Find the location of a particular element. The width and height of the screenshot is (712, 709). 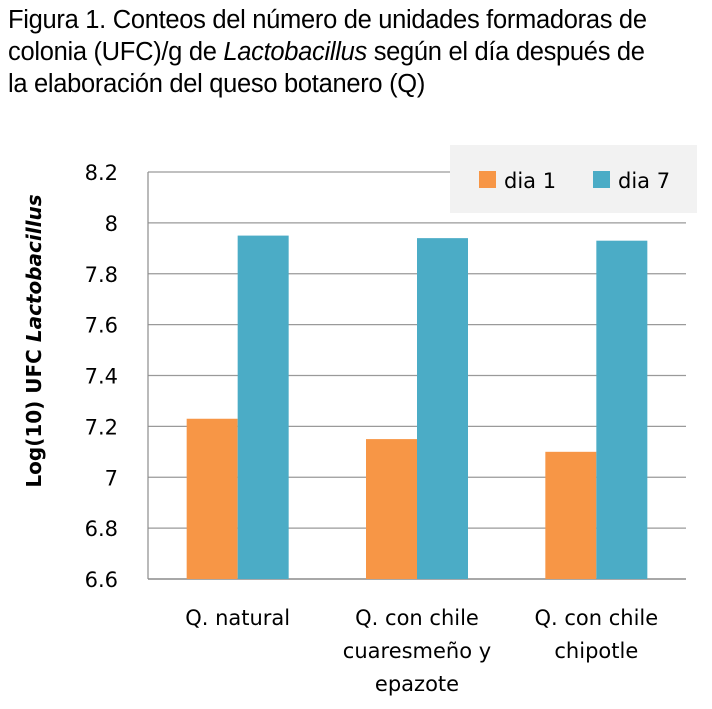

x-category-label: chipotle is located at coordinates (596, 651).